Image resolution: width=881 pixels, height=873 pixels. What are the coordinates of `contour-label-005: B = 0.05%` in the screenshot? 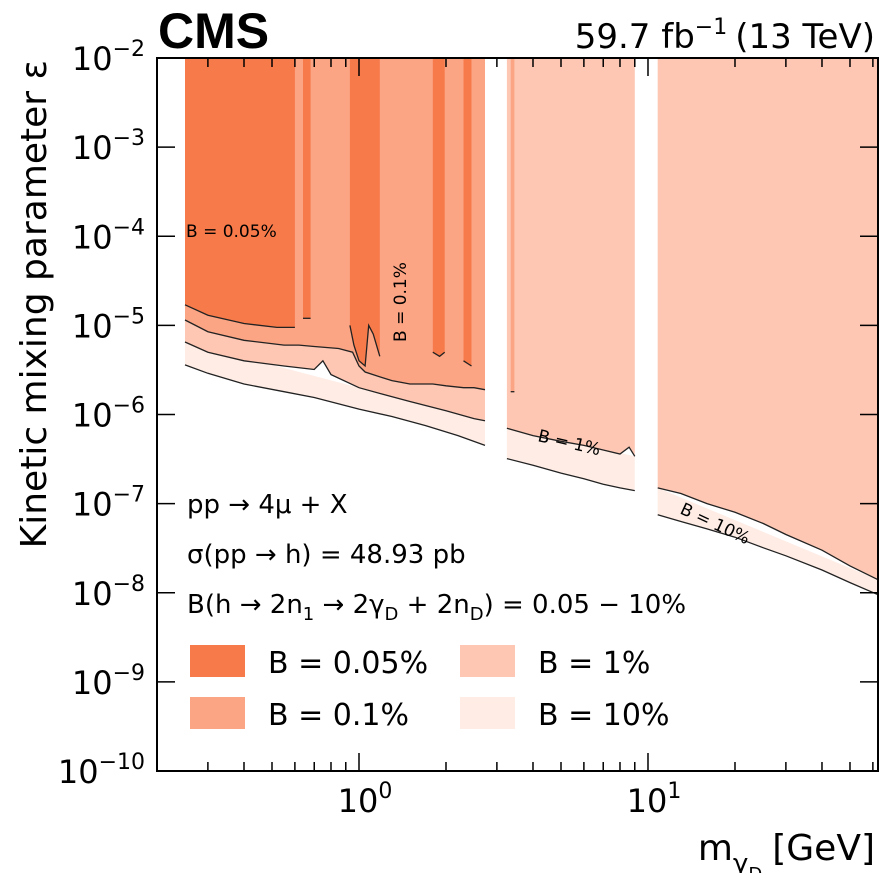 It's located at (231, 232).